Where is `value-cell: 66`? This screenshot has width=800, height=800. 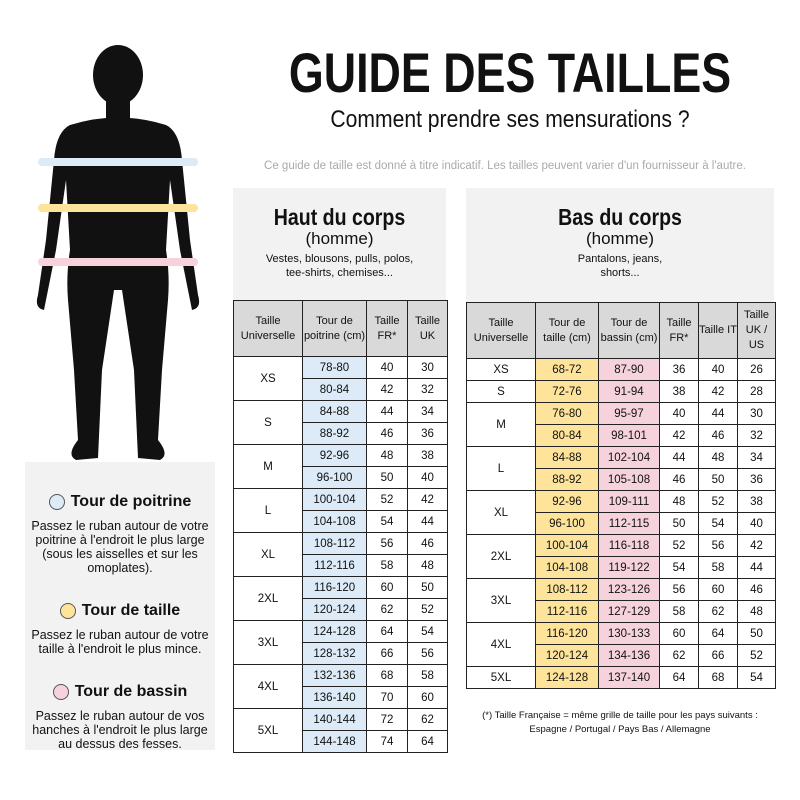 value-cell: 66 is located at coordinates (718, 655).